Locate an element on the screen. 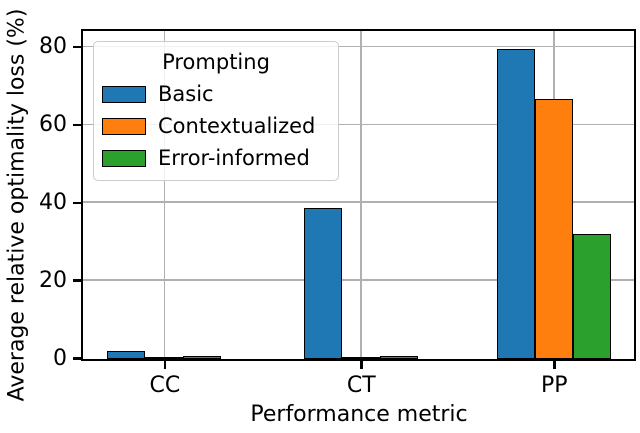  y-tick-label-60: 60 is located at coordinates (53, 124).